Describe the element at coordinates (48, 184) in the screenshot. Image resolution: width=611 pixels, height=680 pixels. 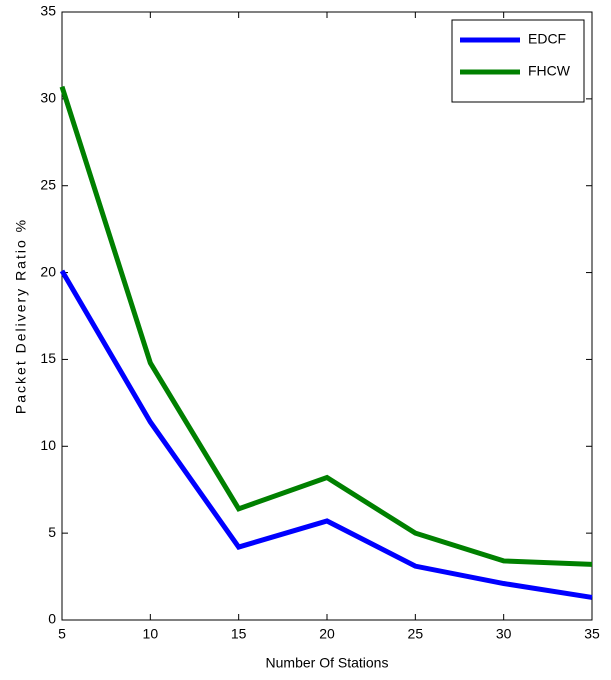
I see `y-tick-label: 25` at that location.